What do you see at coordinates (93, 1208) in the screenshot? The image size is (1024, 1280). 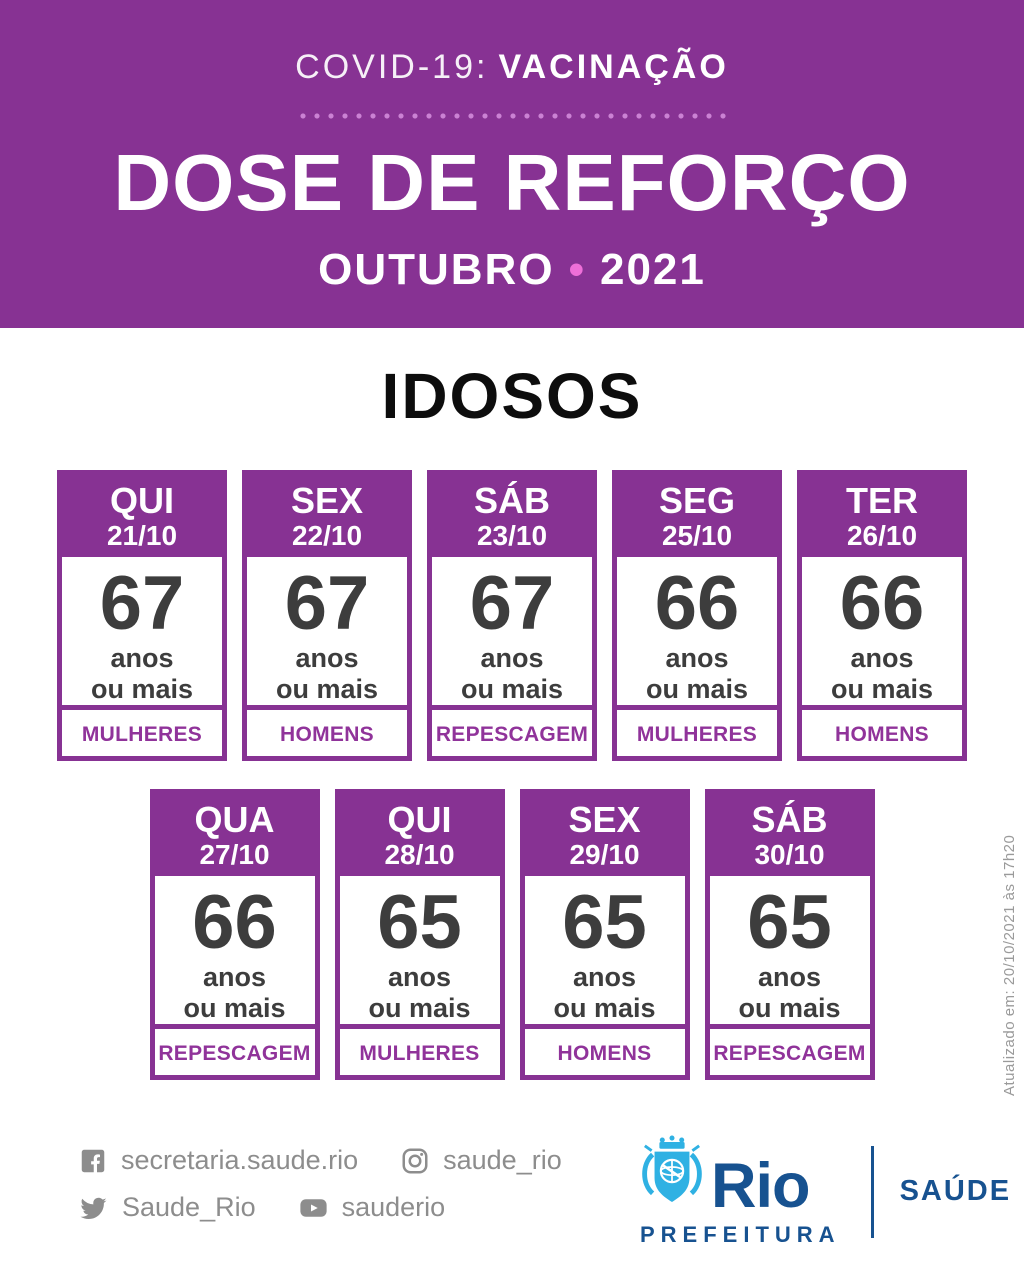 I see `twitter-icon` at bounding box center [93, 1208].